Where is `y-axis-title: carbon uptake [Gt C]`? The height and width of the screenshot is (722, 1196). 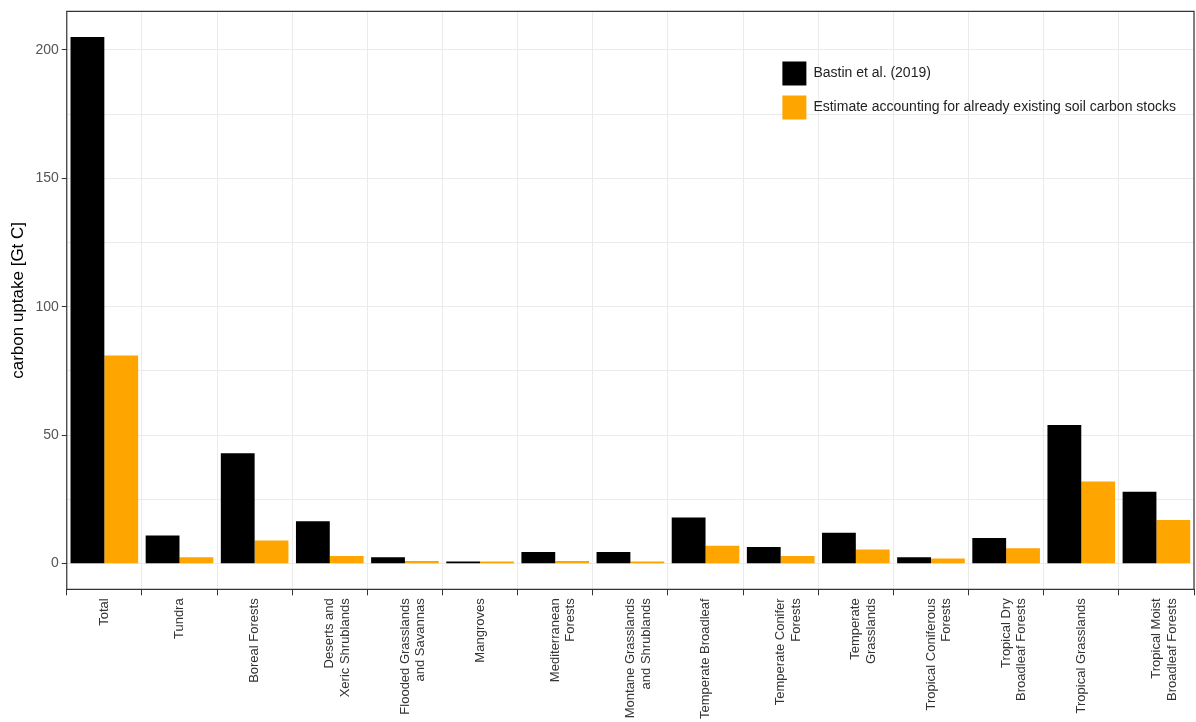
y-axis-title: carbon uptake [Gt C] is located at coordinates (17, 300).